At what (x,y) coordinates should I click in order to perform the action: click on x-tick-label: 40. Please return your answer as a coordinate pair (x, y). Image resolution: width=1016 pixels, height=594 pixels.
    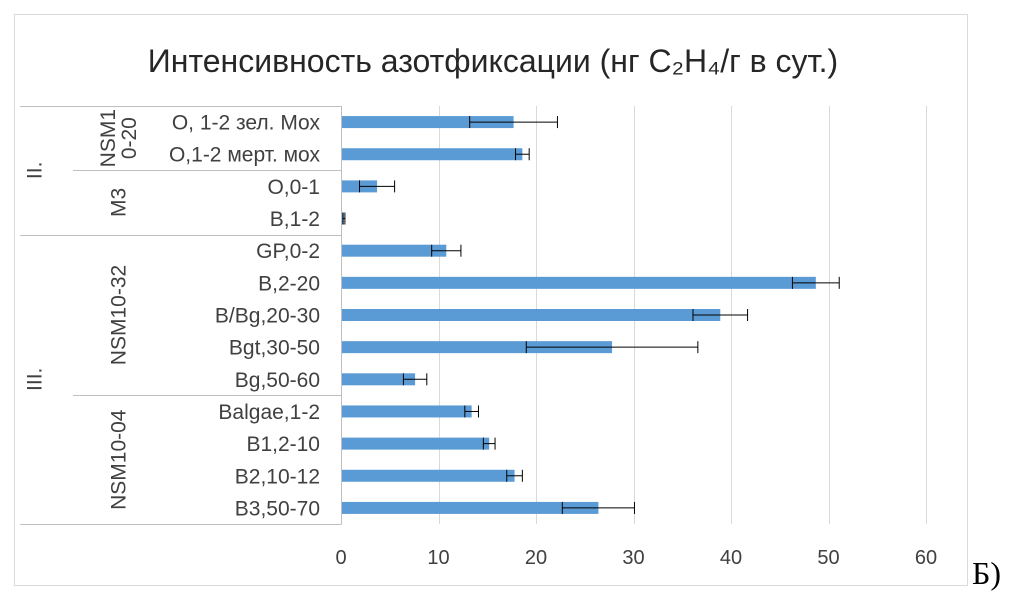
    Looking at the image, I should click on (731, 558).